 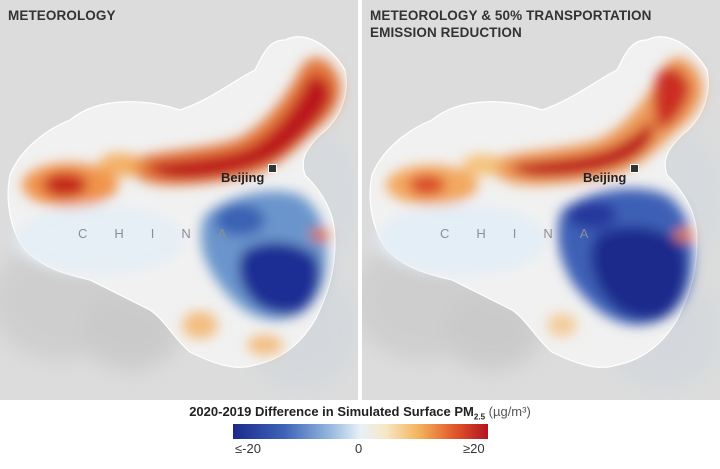 I want to click on legend-unit: (µg/m³), so click(x=509, y=411).